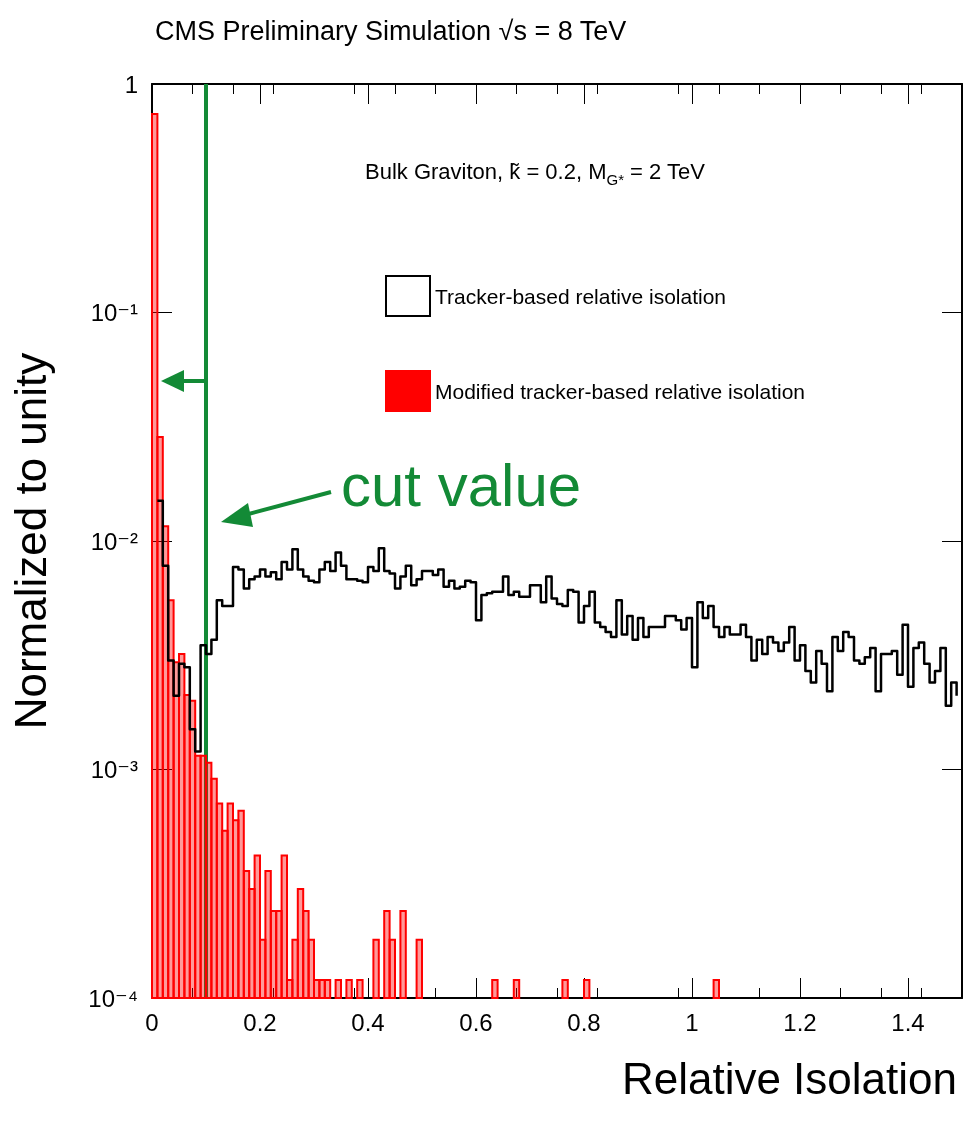  I want to click on legend-label: Tracker-based relative isolation, so click(581, 296).